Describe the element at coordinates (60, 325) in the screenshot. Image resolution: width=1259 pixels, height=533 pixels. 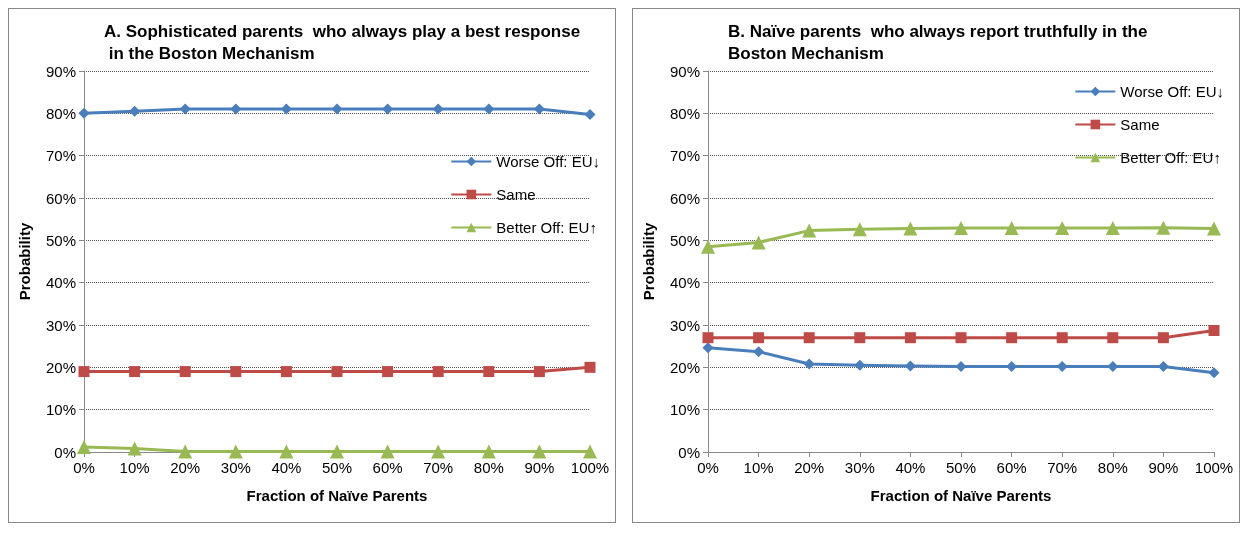
I see `y-tick-label: 30%` at that location.